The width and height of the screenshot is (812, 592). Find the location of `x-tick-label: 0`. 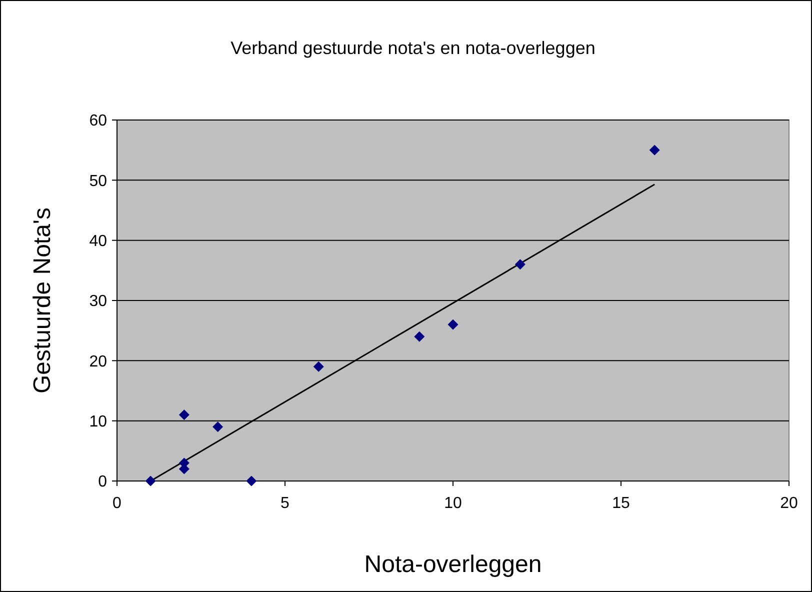

x-tick-label: 0 is located at coordinates (117, 503).